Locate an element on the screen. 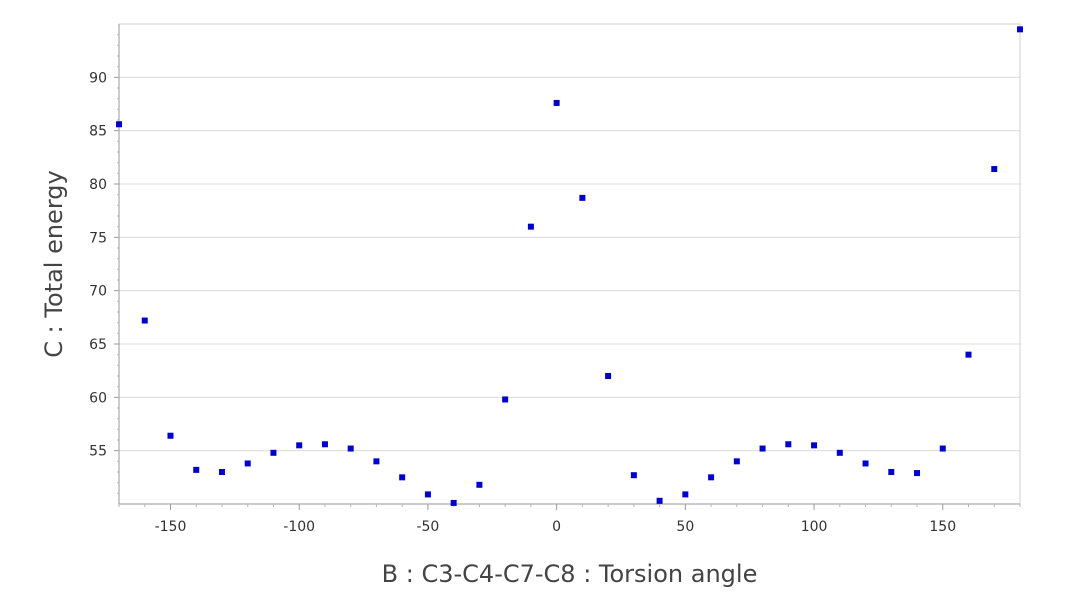  y-tick-label: 85 is located at coordinates (98, 132).